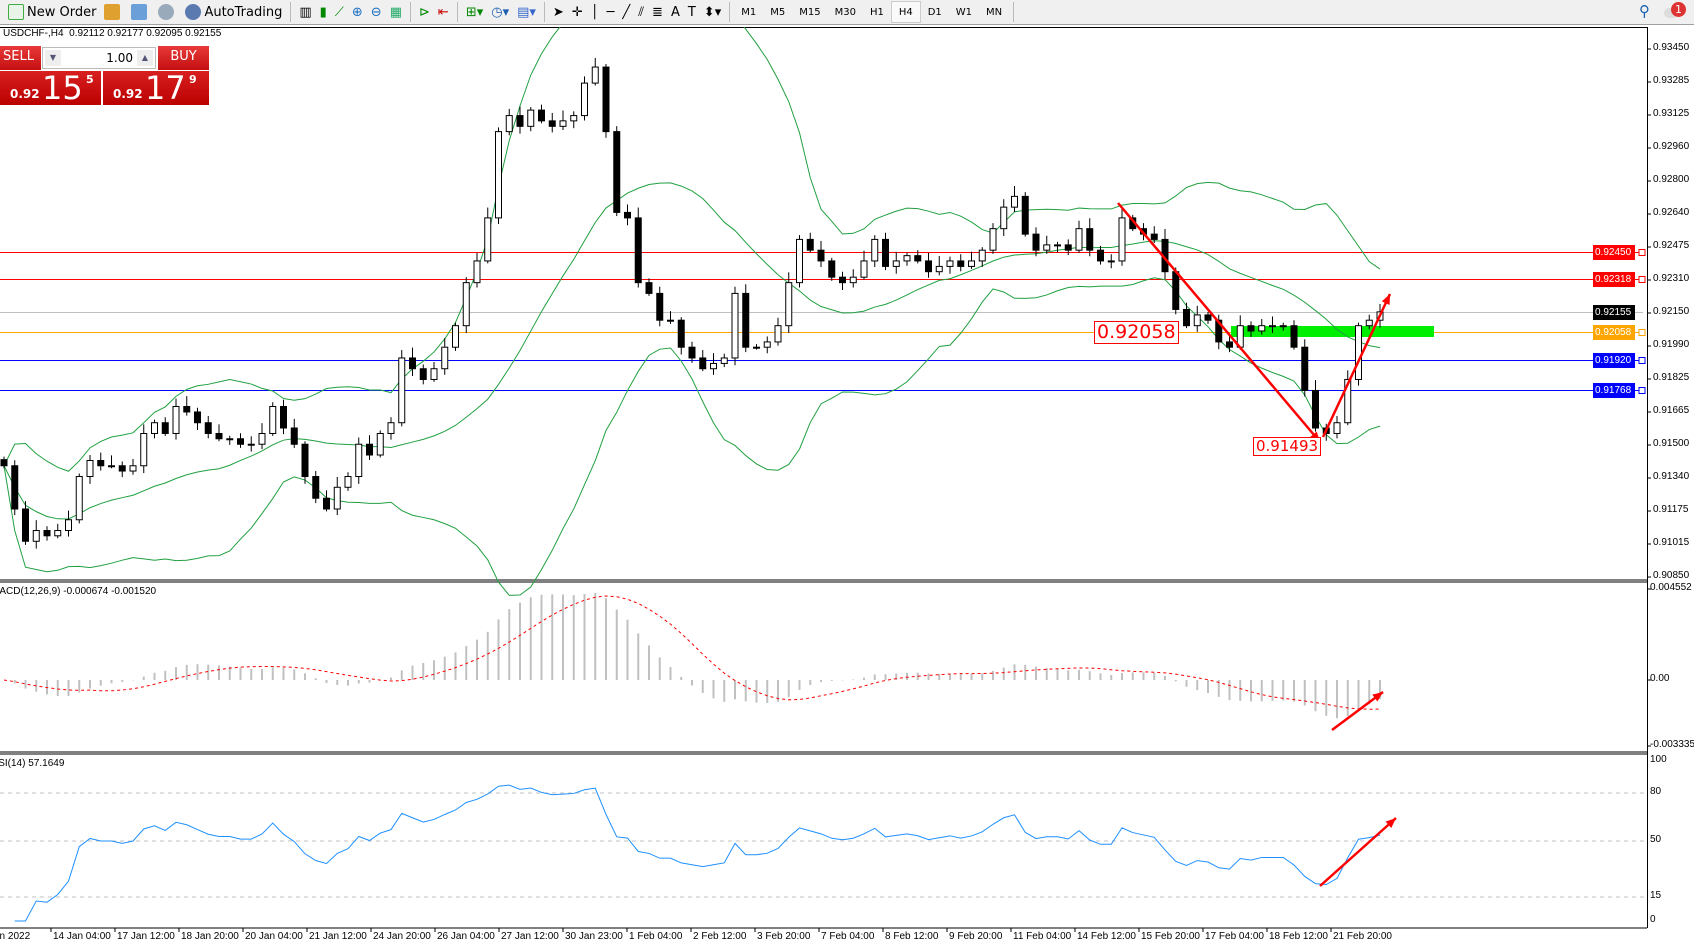 This screenshot has height=943, width=1694. Describe the element at coordinates (233, 12) in the screenshot. I see `autotrading-button: AutoTrading` at that location.